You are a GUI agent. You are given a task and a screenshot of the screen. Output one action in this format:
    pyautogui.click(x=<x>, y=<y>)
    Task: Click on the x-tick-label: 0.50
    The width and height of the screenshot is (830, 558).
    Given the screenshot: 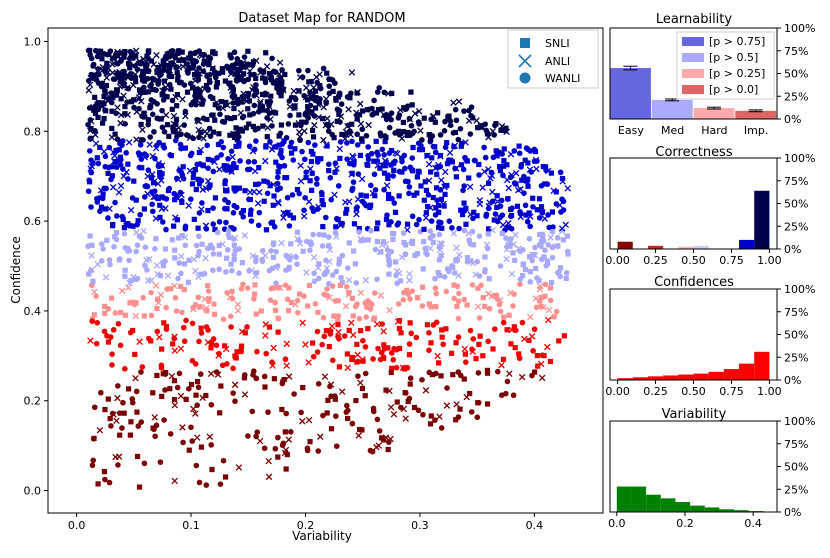 What is the action you would take?
    pyautogui.click(x=693, y=391)
    